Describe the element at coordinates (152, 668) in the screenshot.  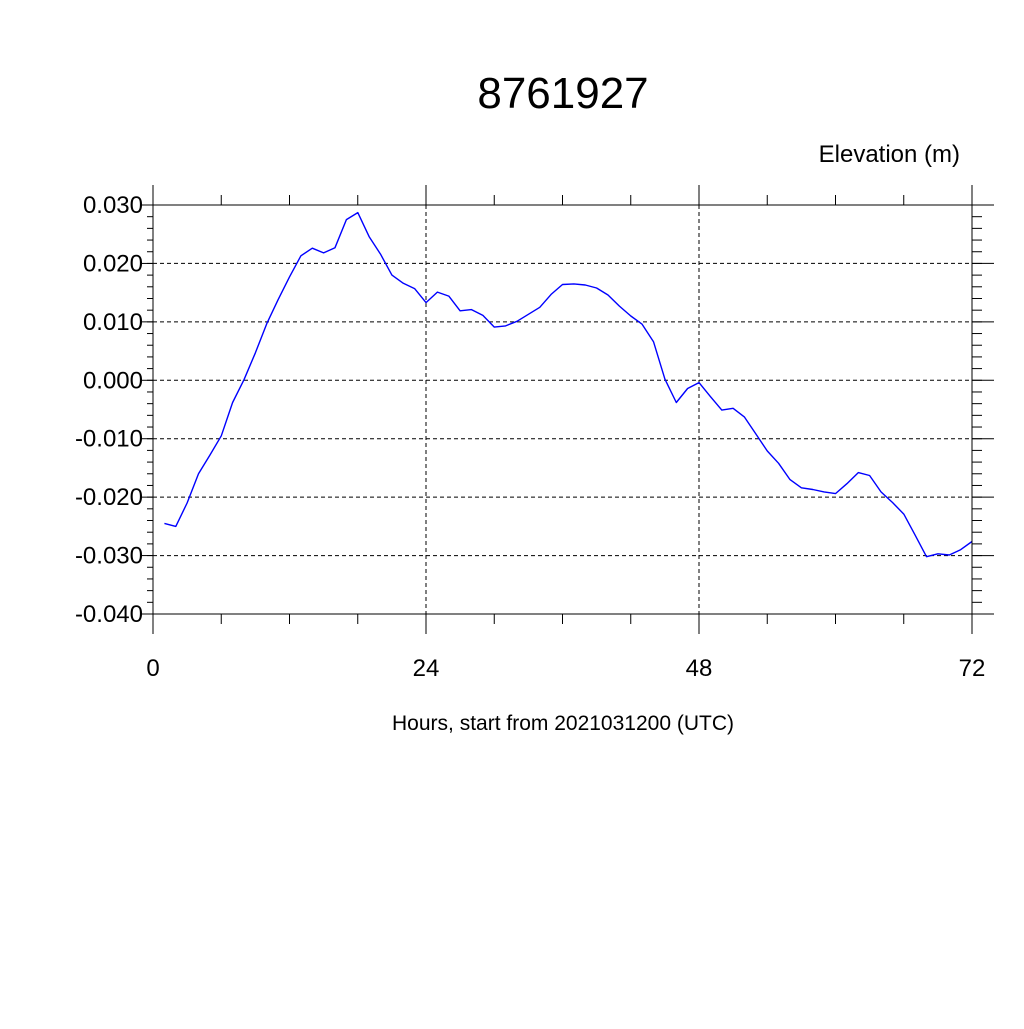
I see `x-tick-label: 0` at that location.